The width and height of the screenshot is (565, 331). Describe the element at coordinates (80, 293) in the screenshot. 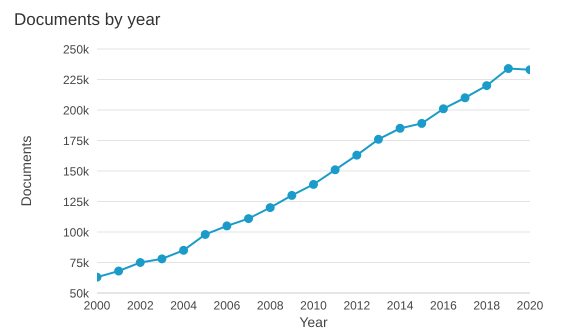

I see `y-tick-label: 50k` at that location.